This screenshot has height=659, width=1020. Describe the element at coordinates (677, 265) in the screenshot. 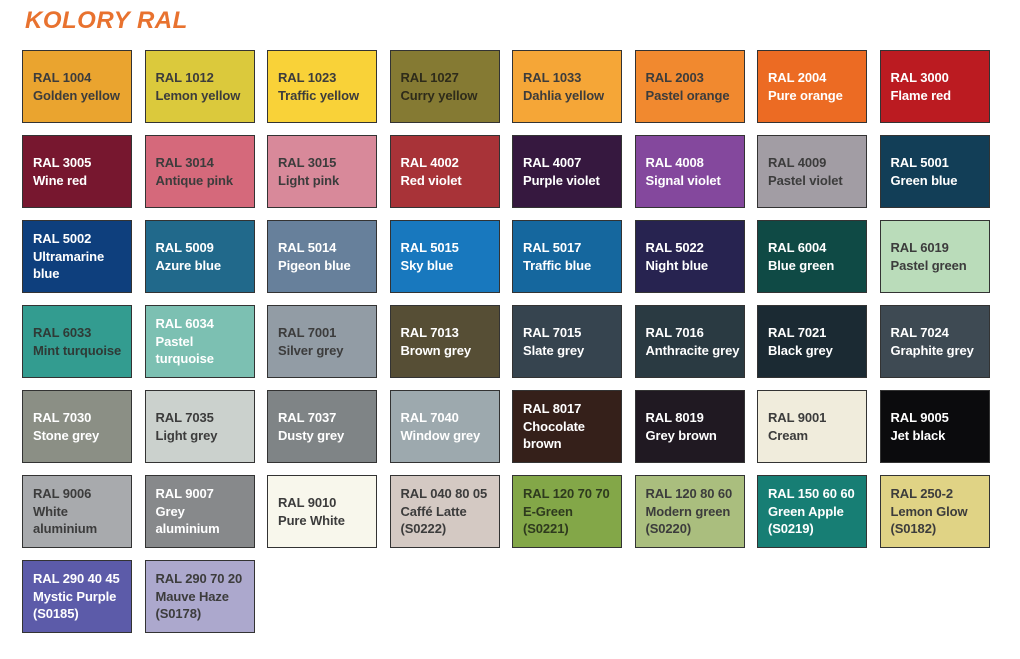

I see `swatch-name: Night blue` at that location.